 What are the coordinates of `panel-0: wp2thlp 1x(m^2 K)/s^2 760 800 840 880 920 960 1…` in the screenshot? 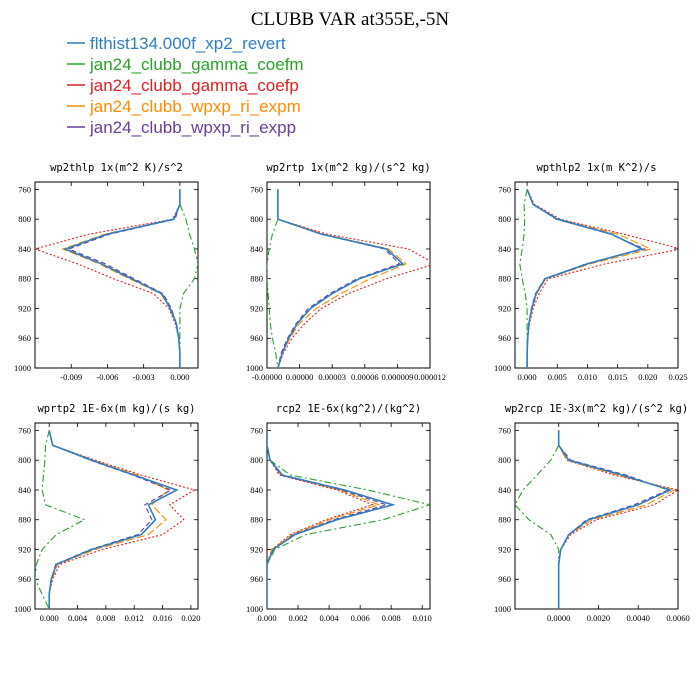 It's located at (106, 272).